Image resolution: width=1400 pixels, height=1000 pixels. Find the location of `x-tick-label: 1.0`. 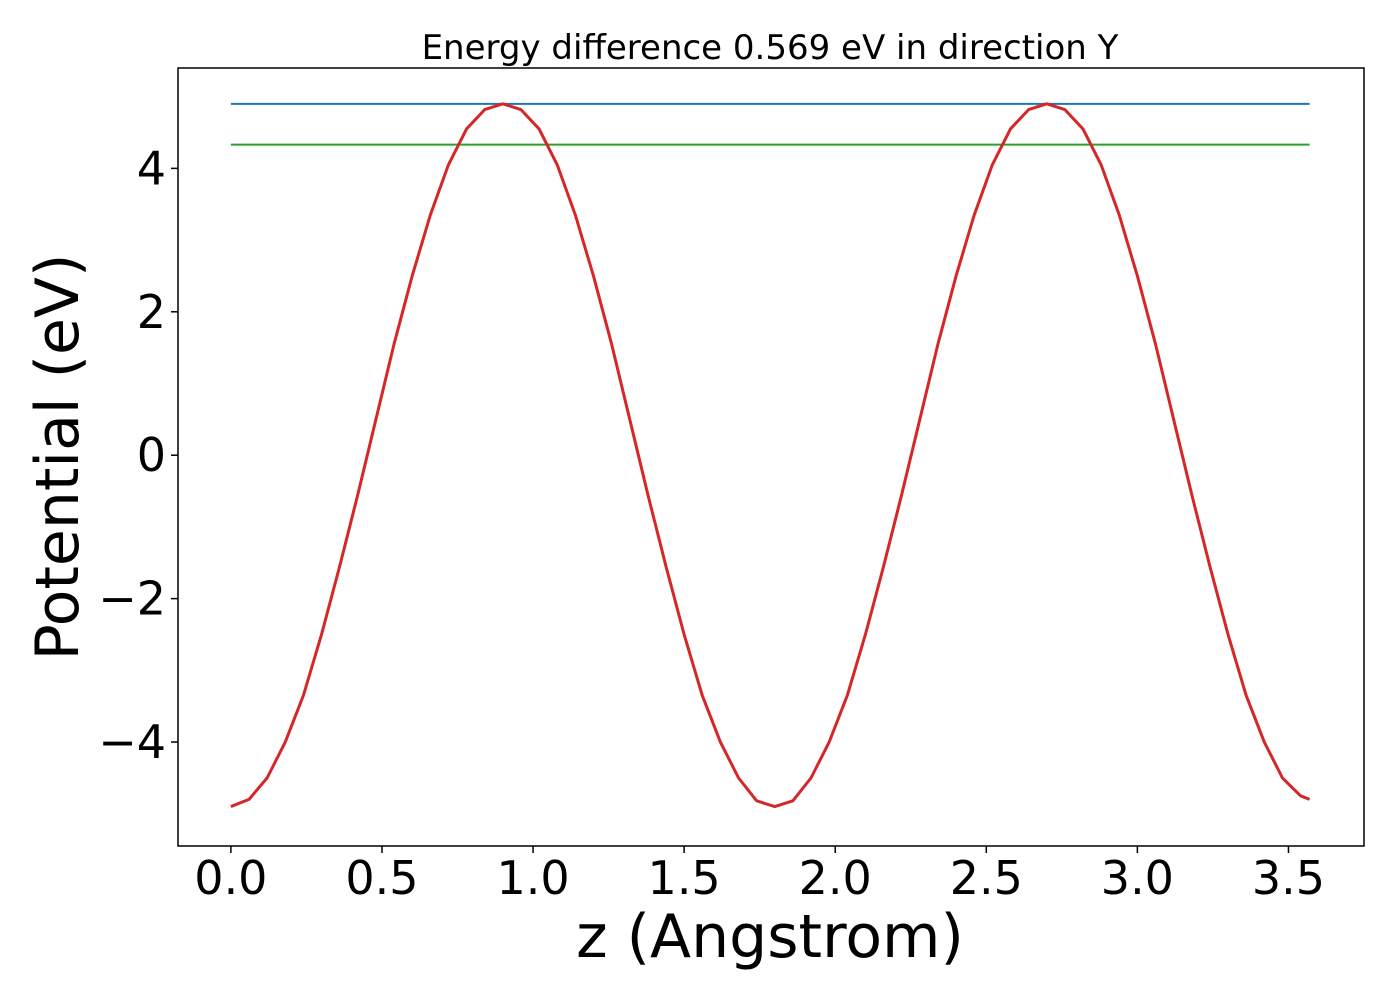

x-tick-label: 1.0 is located at coordinates (532, 878).